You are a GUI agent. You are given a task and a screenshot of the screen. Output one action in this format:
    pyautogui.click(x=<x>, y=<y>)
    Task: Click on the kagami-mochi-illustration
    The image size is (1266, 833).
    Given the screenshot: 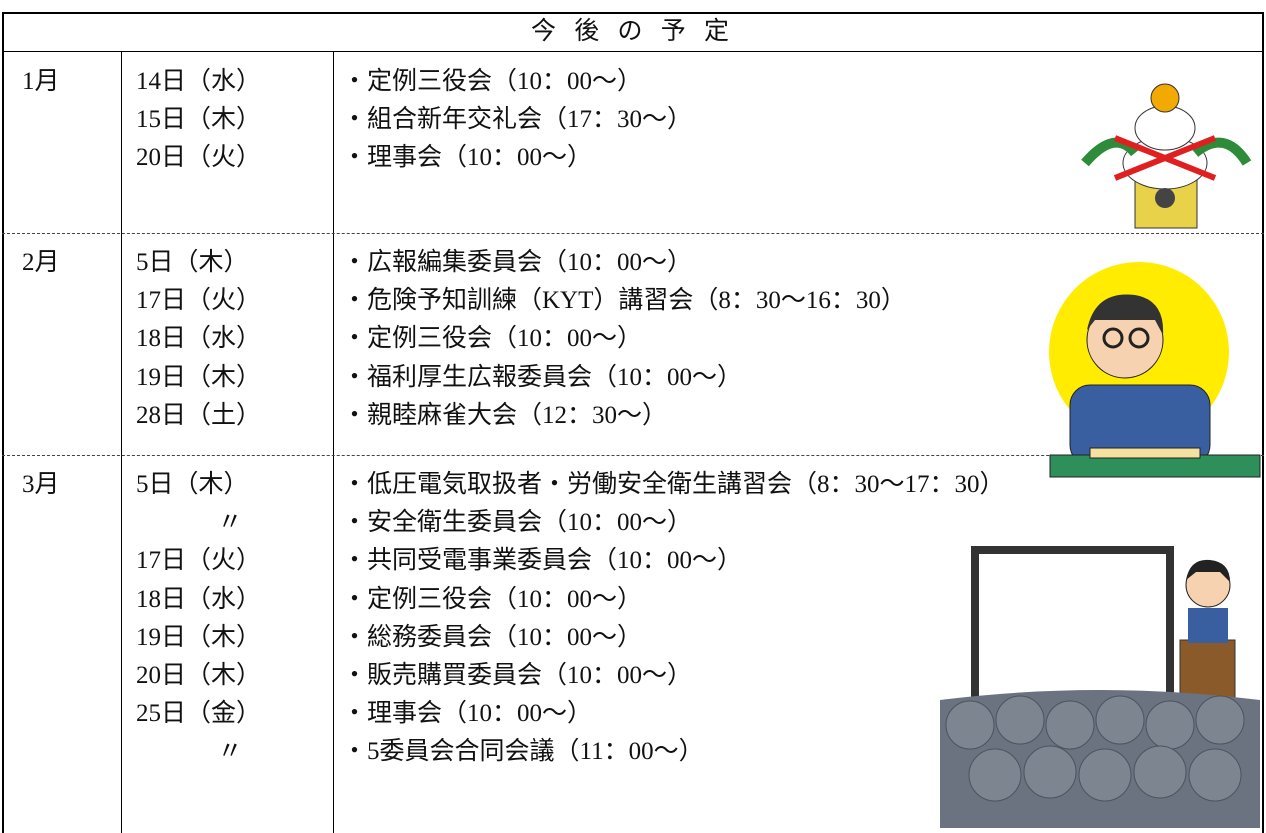 What is the action you would take?
    pyautogui.click(x=1166, y=156)
    